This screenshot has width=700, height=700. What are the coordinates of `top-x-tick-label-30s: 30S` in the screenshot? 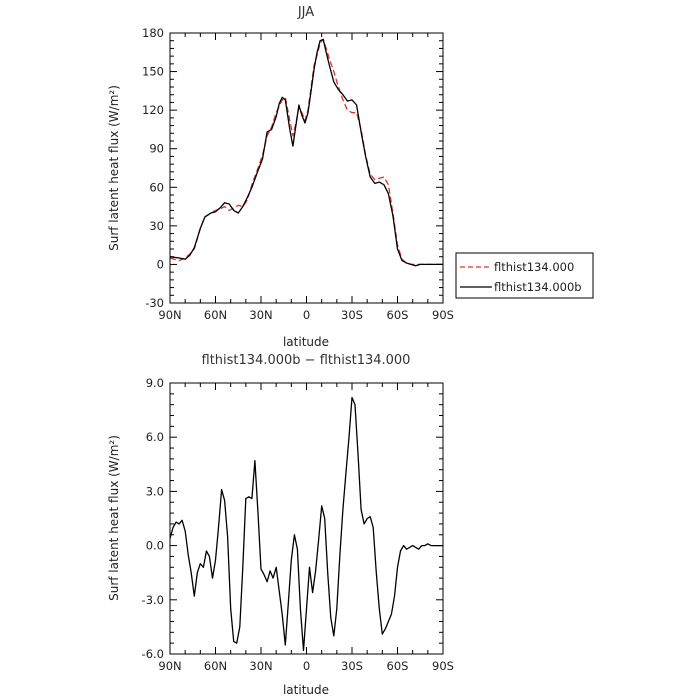 It's located at (352, 315).